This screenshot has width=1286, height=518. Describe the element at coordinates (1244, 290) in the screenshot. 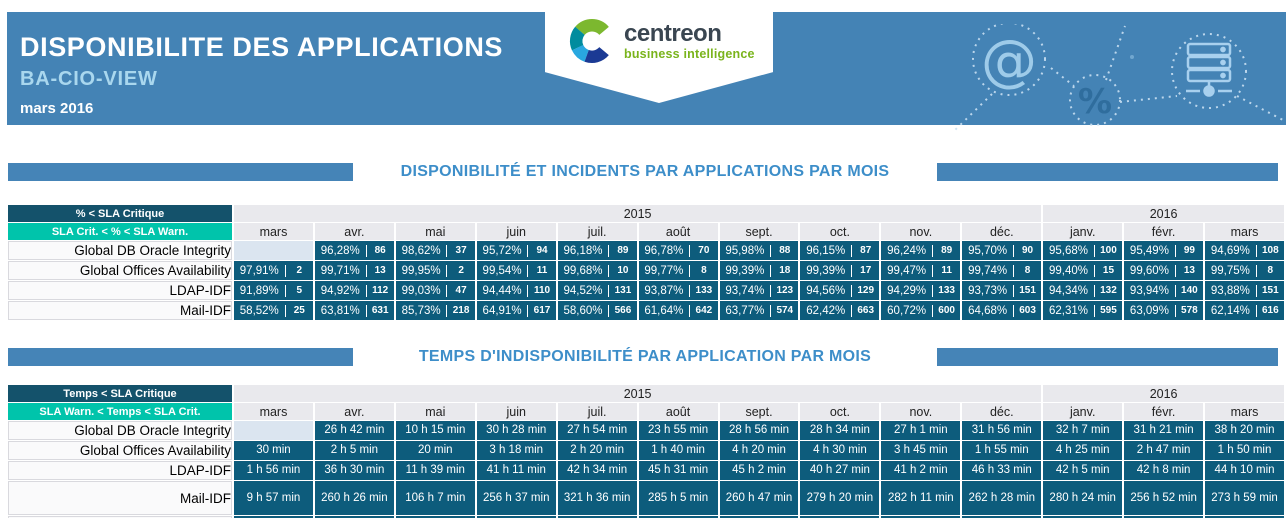

I see `availability-cell: 93,88% 151` at that location.